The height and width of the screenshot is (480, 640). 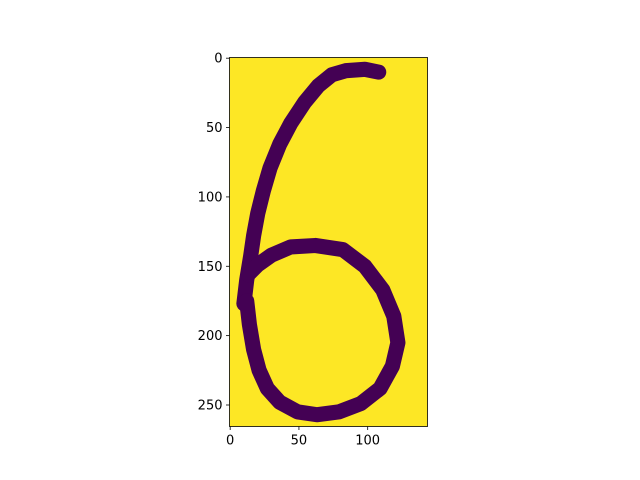 I want to click on digit-upper-stroke, so click(x=311, y=186).